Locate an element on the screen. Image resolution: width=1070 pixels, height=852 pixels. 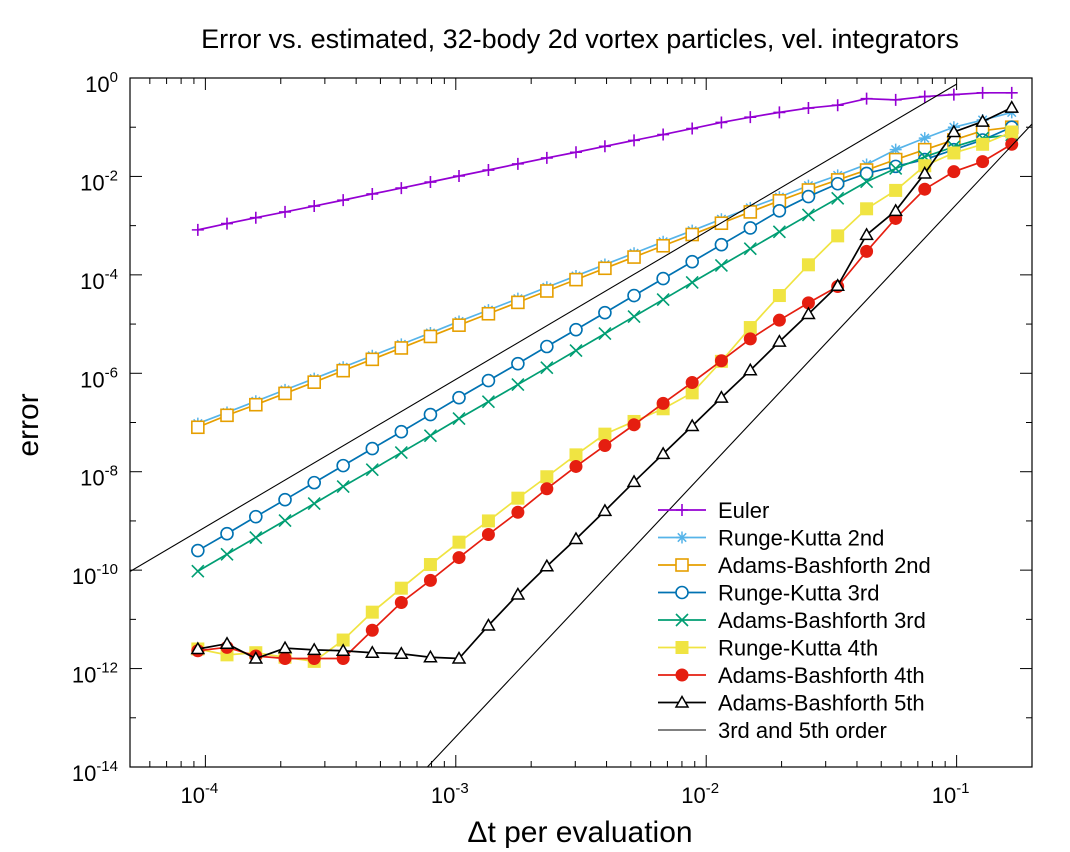
legend-item: Adams-Bashforth 2nd is located at coordinates (794, 565).